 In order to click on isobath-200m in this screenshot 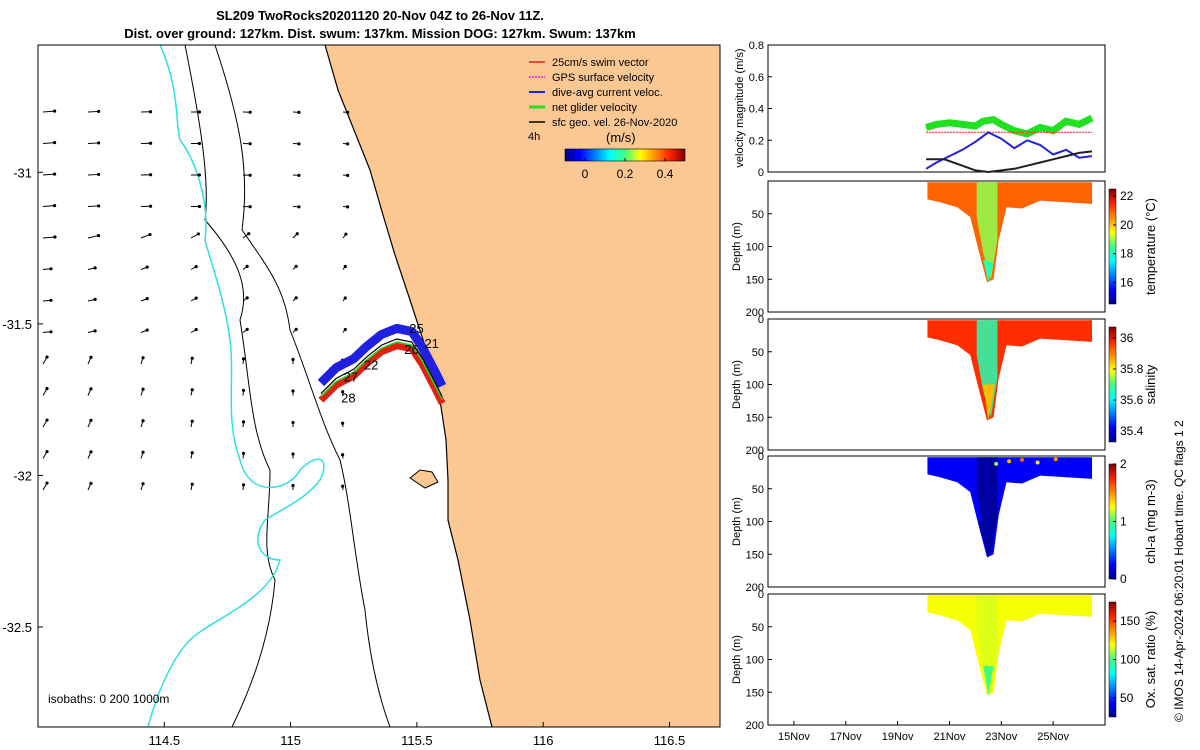, I will do `click(302, 386)`.